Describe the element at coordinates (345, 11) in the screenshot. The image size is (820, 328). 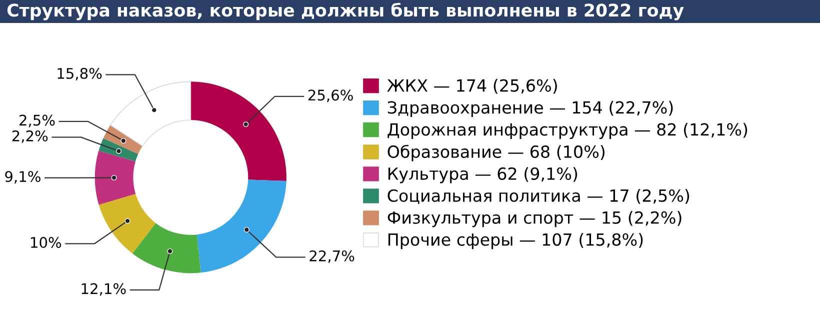
I see `chart-title: Структура наказов, которые должны быть выполнены в 2022 году` at that location.